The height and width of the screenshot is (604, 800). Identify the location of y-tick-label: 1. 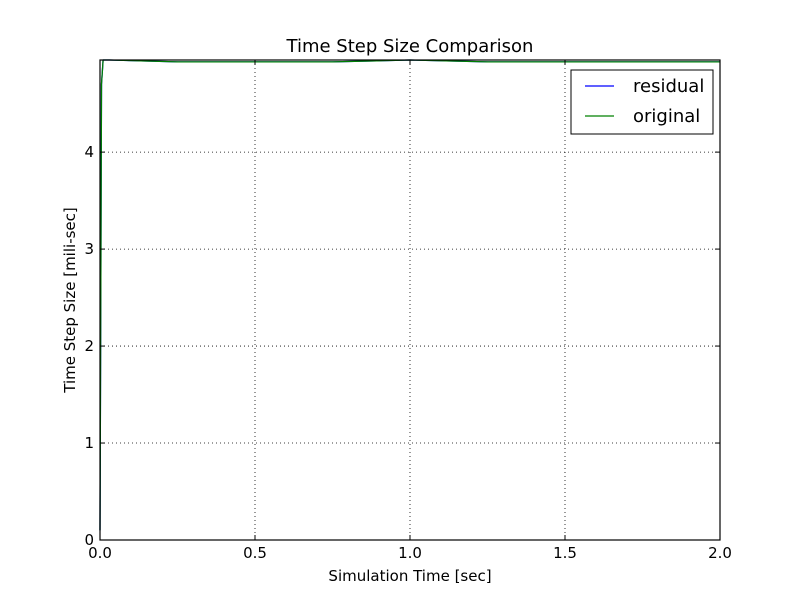
(89, 443).